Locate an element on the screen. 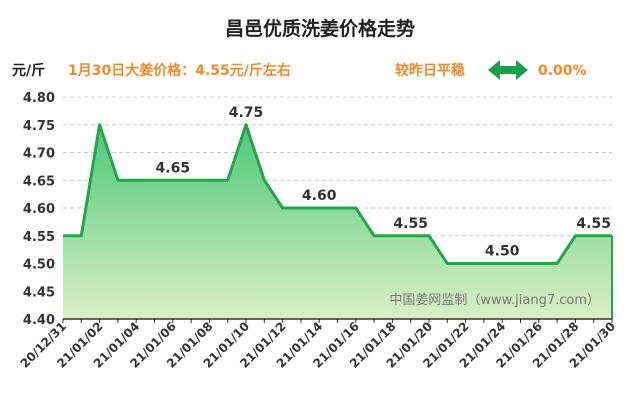 The height and width of the screenshot is (410, 640). double-arrow-icon is located at coordinates (508, 70).